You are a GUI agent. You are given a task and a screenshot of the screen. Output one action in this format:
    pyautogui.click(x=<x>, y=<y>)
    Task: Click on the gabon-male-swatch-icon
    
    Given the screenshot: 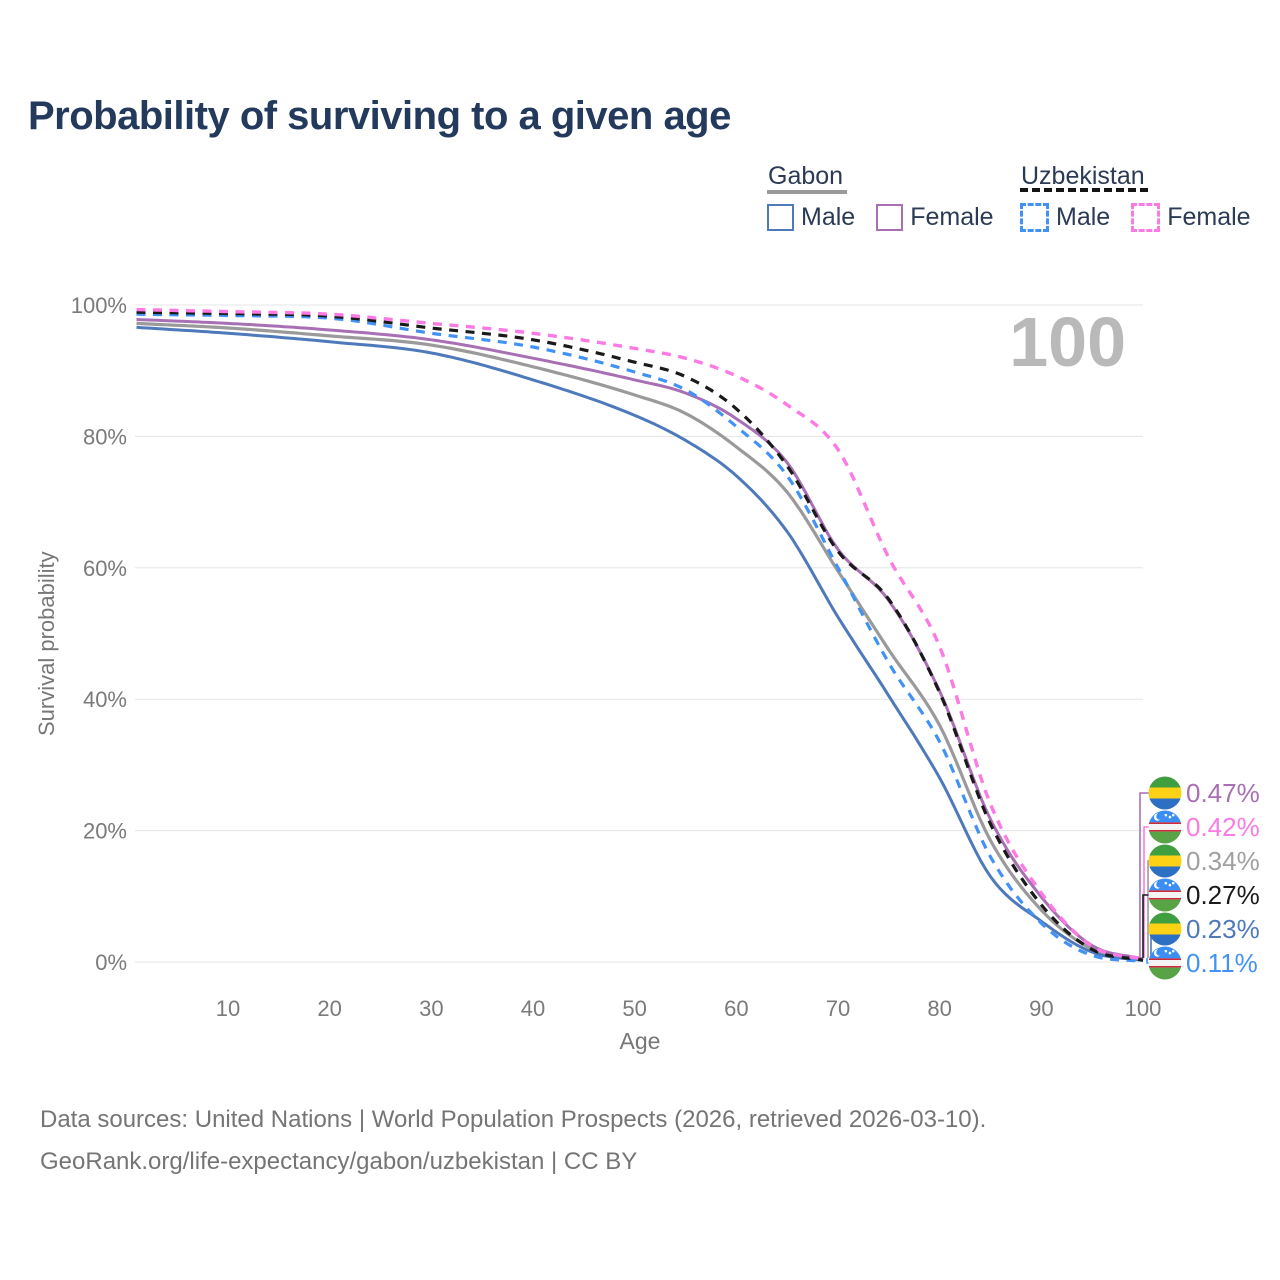 What is the action you would take?
    pyautogui.click(x=780, y=217)
    